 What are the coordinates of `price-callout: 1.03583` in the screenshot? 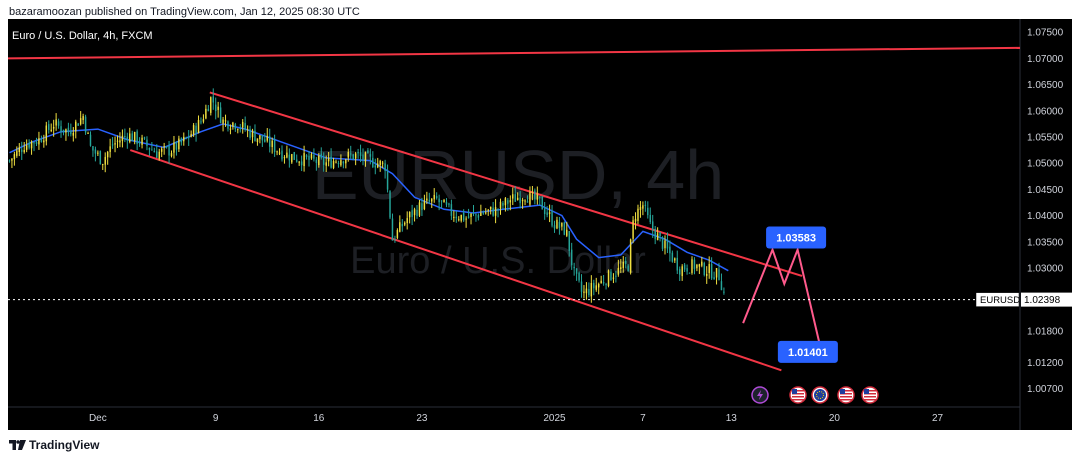 It's located at (796, 237).